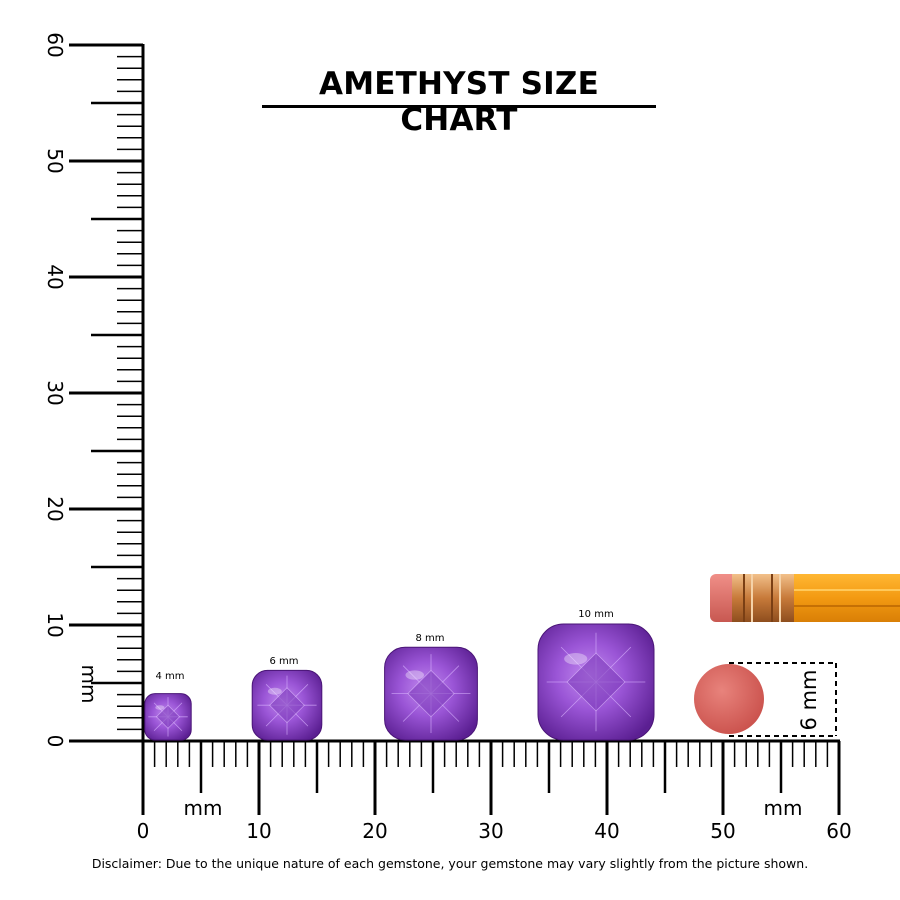 This screenshot has width=900, height=900. I want to click on x-tick-label: 60, so click(838, 831).